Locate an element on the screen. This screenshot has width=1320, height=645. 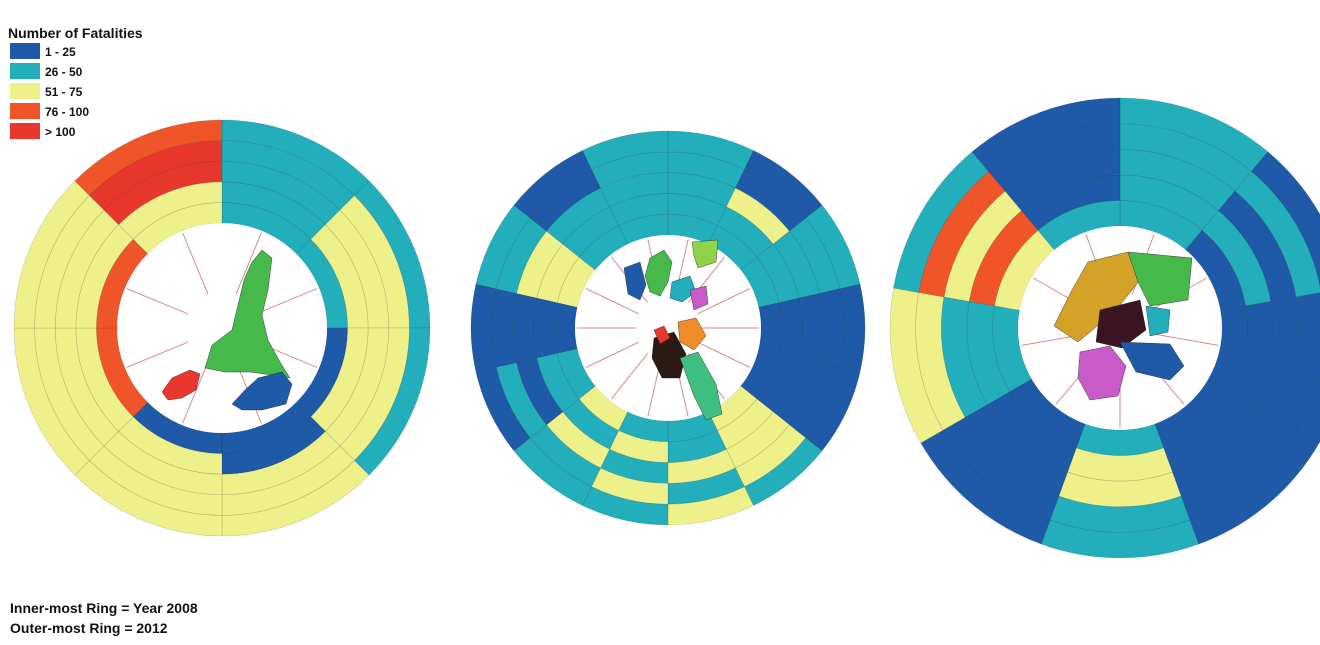
map-2-region-blue-west is located at coordinates (635, 281).